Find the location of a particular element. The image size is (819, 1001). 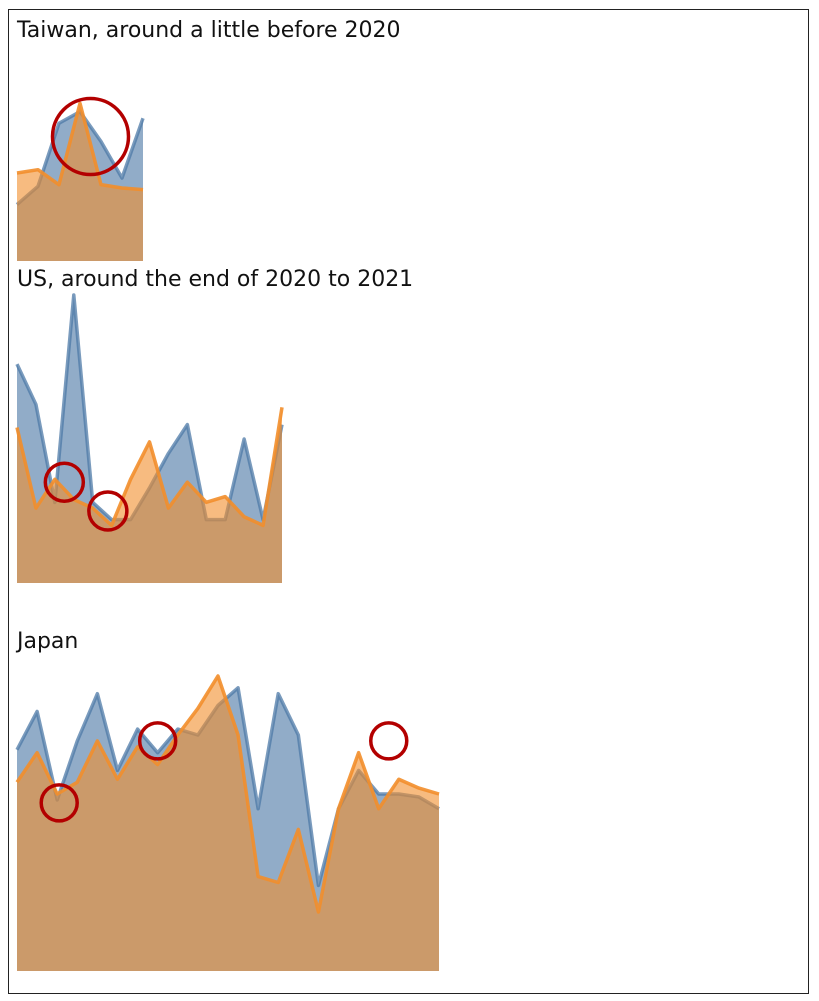

japan-series-2-line is located at coordinates (227, 794).